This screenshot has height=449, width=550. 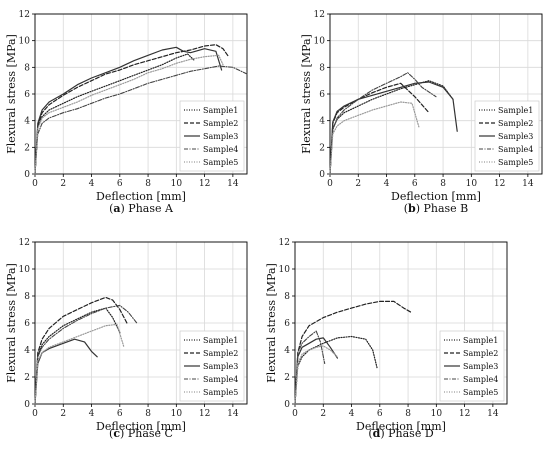 What do you see at coordinates (116, 433) in the screenshot?
I see `caption-label: c` at bounding box center [116, 433].